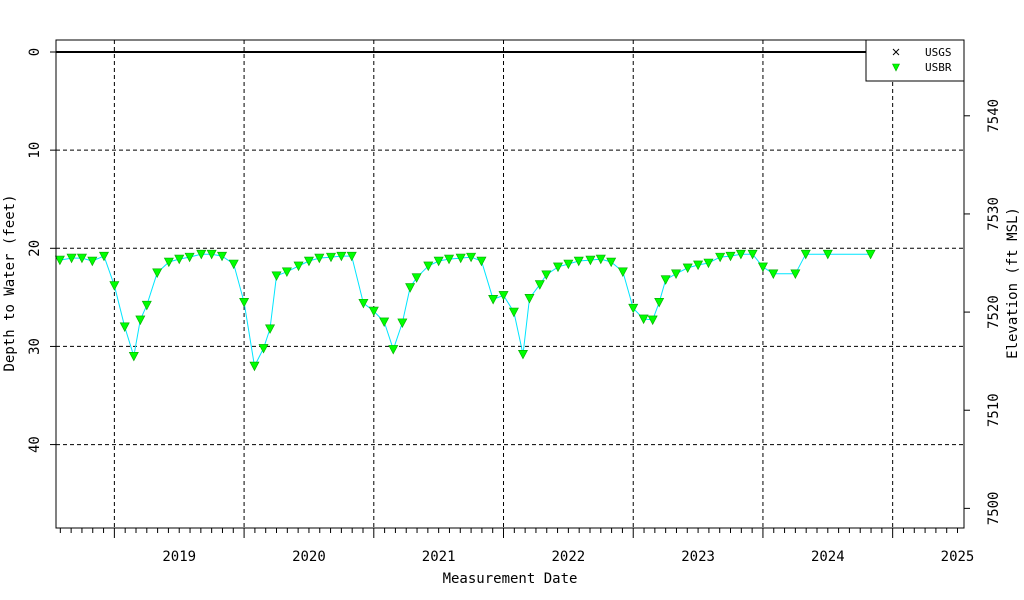 The image size is (1024, 600). I want to click on y2-axis-title: Elevation (ft MSL), so click(1013, 283).